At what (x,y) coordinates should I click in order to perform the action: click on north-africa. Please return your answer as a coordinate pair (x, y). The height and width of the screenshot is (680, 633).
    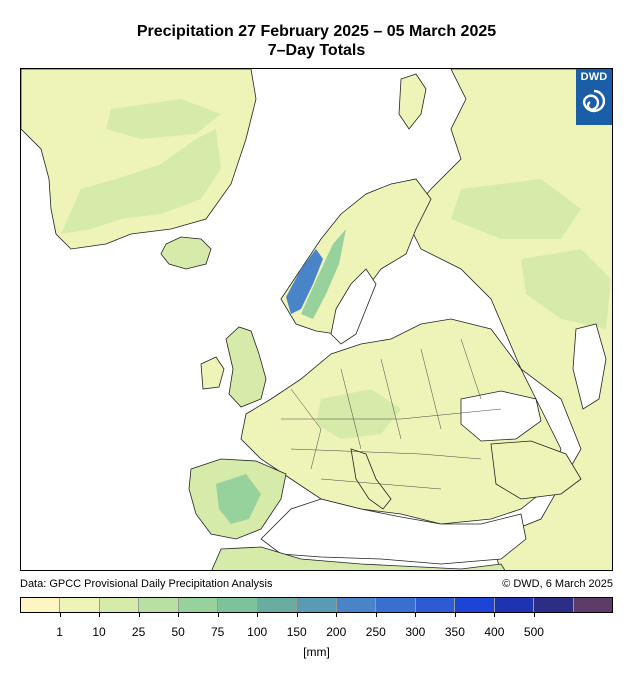
    Looking at the image, I should click on (358, 558).